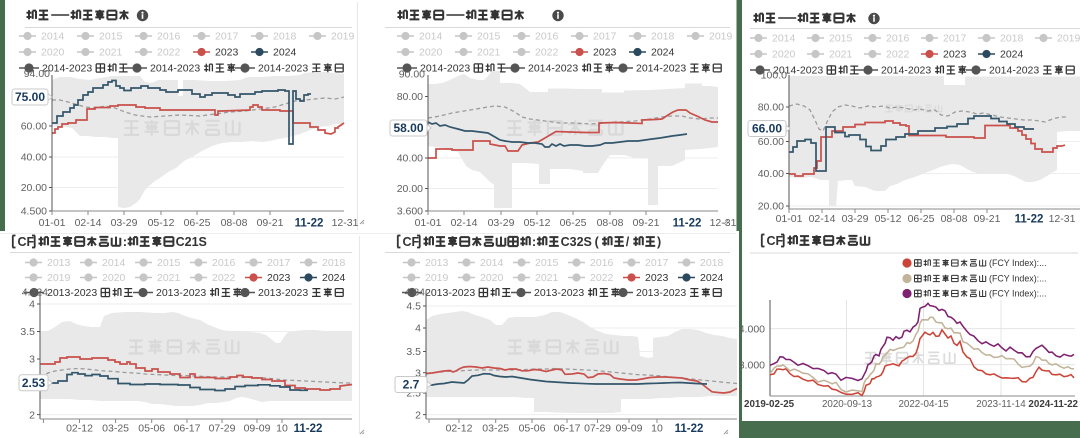 Image resolution: width=1080 pixels, height=438 pixels. What do you see at coordinates (923, 404) in the screenshot?
I see `svg-text: 2022-04-15` at bounding box center [923, 404].